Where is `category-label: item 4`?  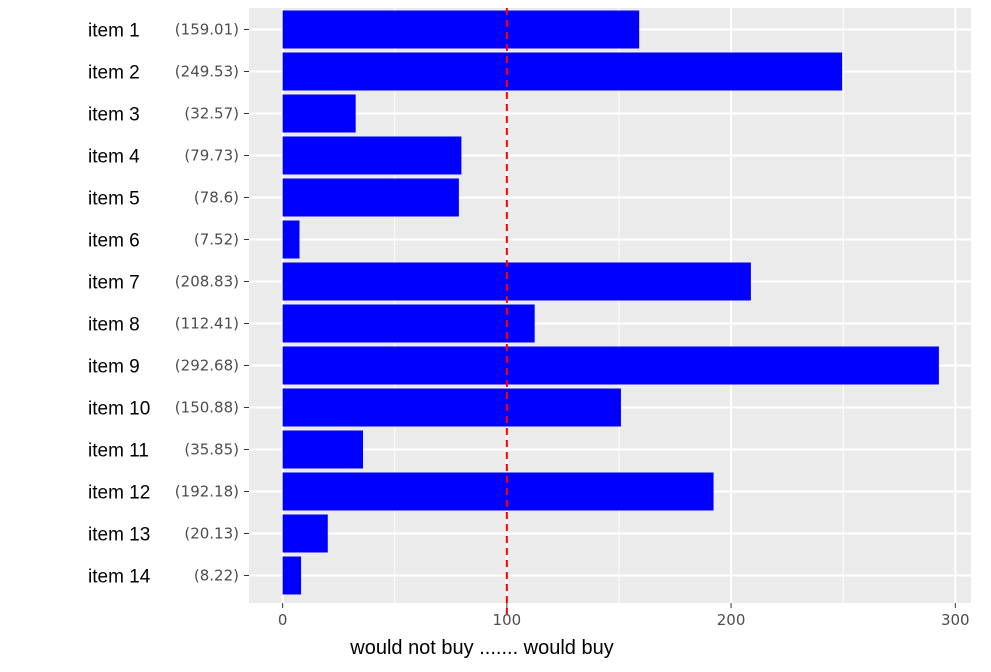 category-label: item 4 is located at coordinates (114, 157).